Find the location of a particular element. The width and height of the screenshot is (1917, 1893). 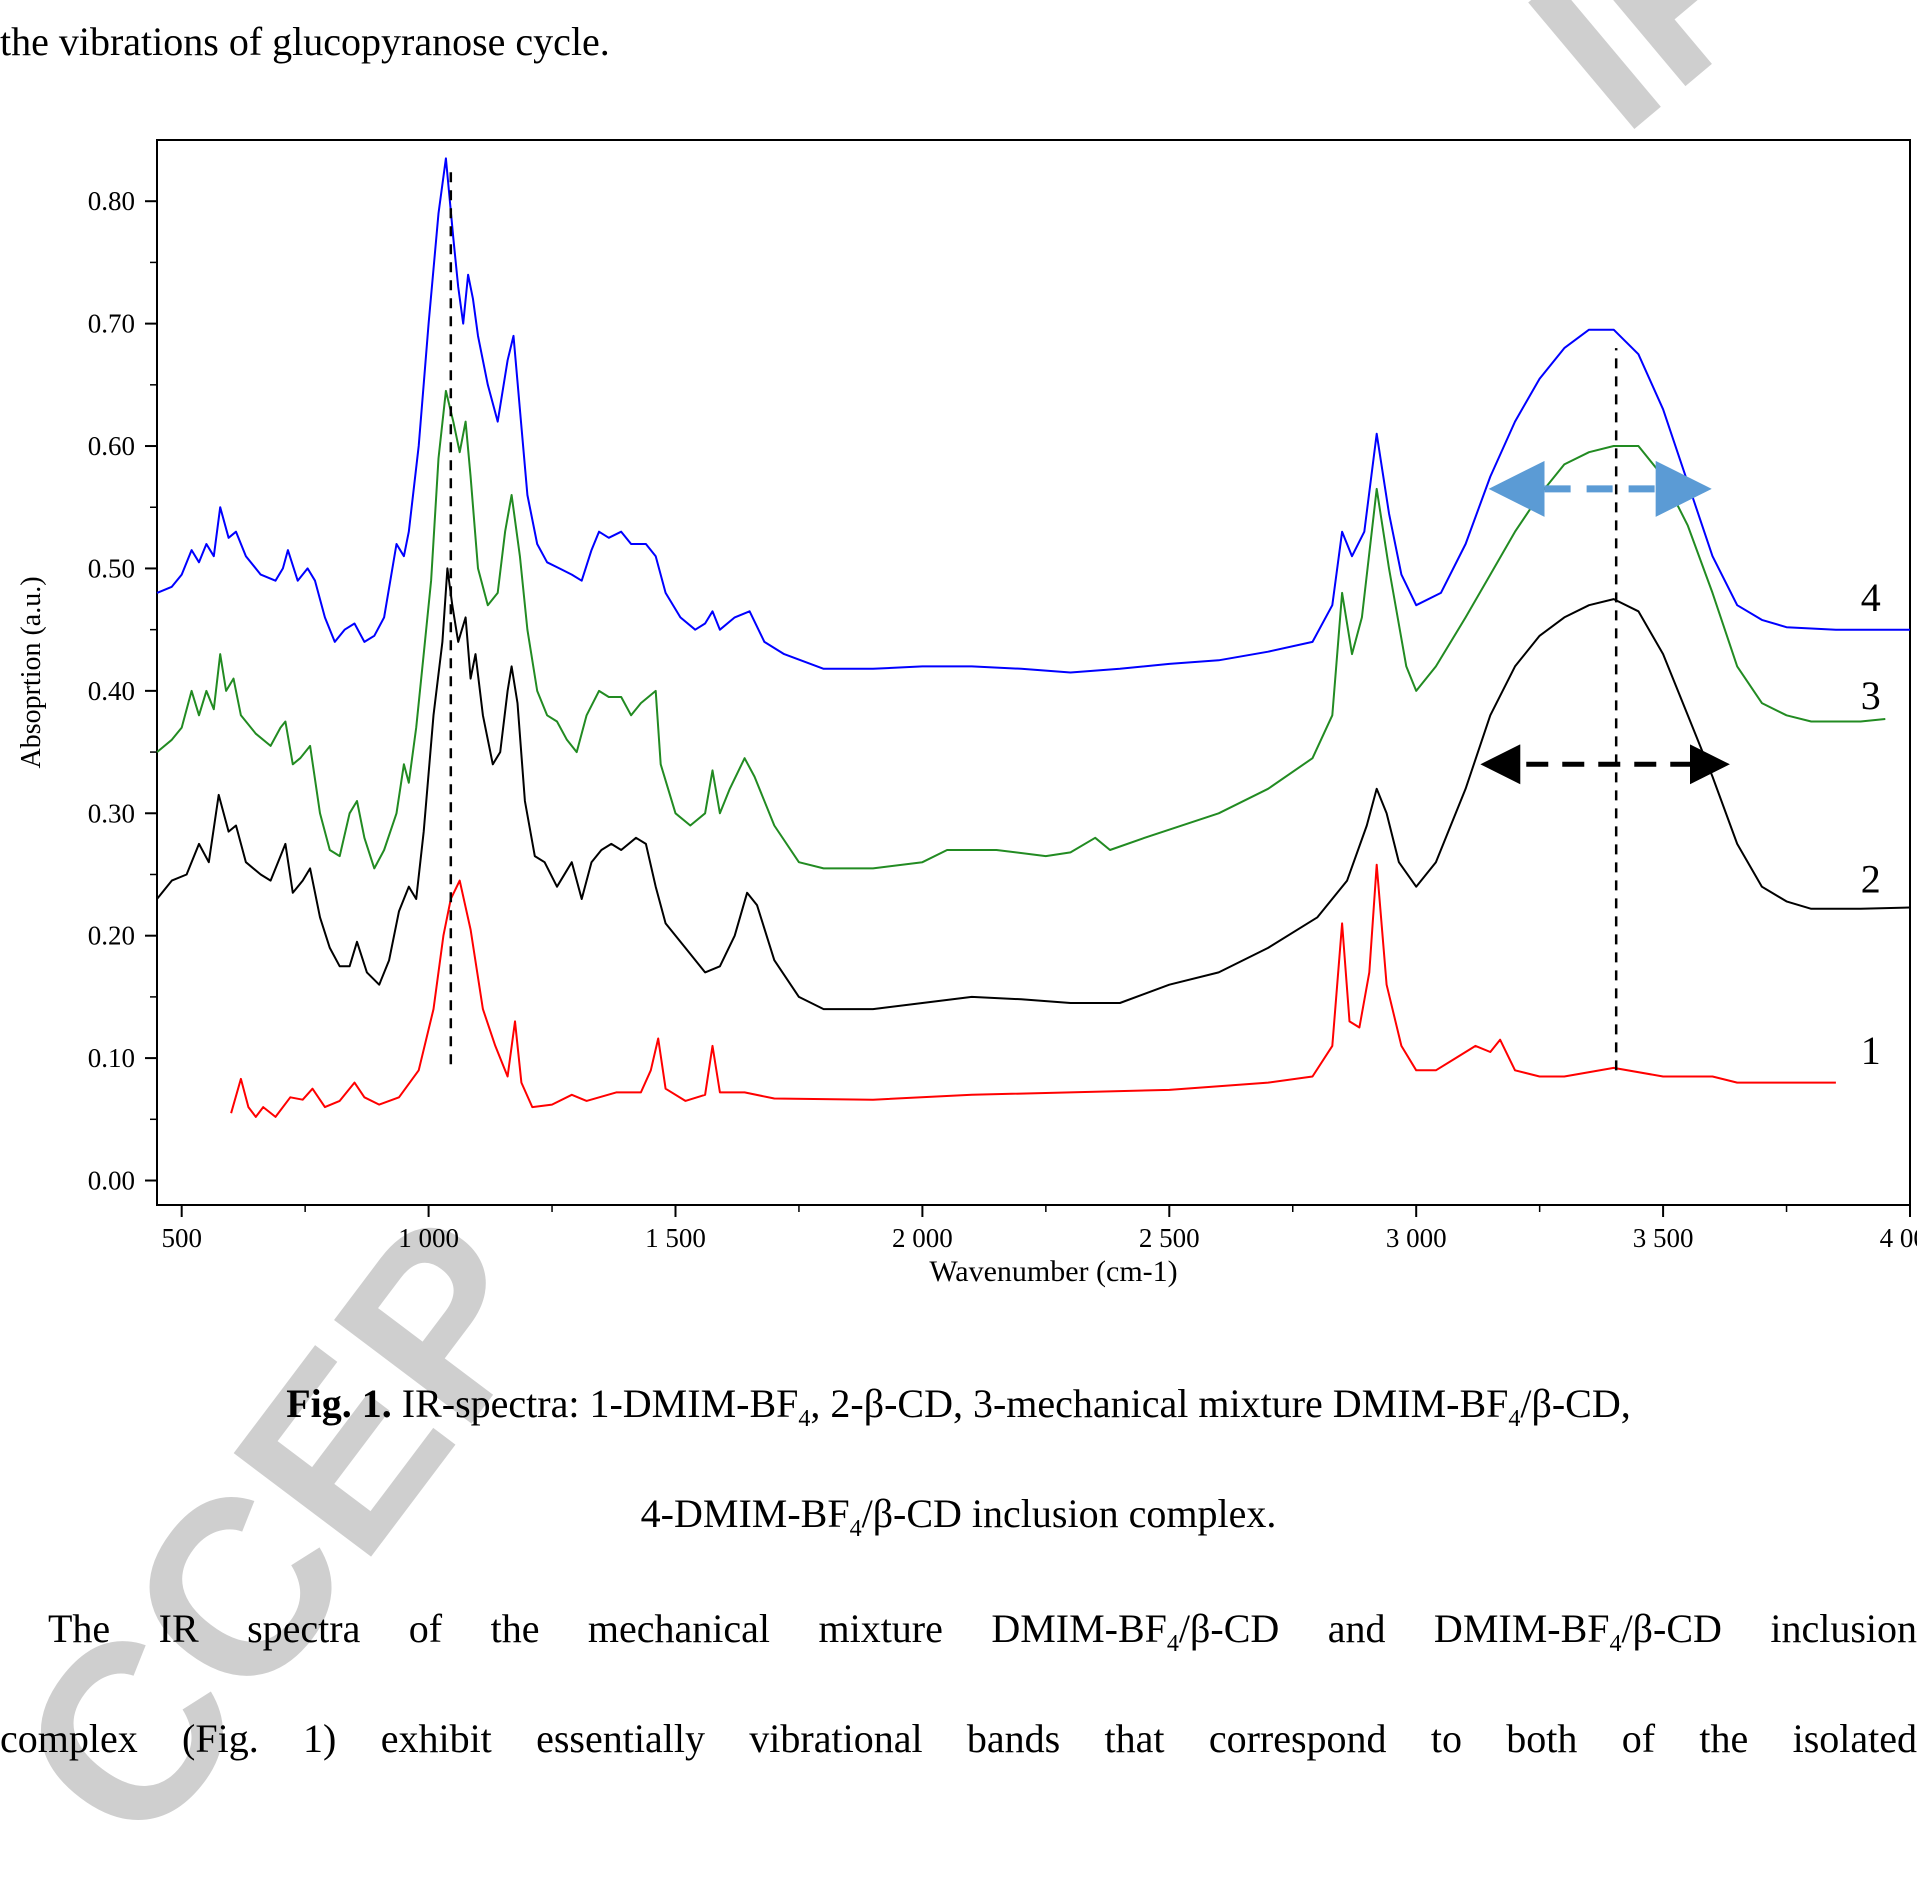

para-text-c: /β-CD inclusion is located at coordinates (1769, 1628).